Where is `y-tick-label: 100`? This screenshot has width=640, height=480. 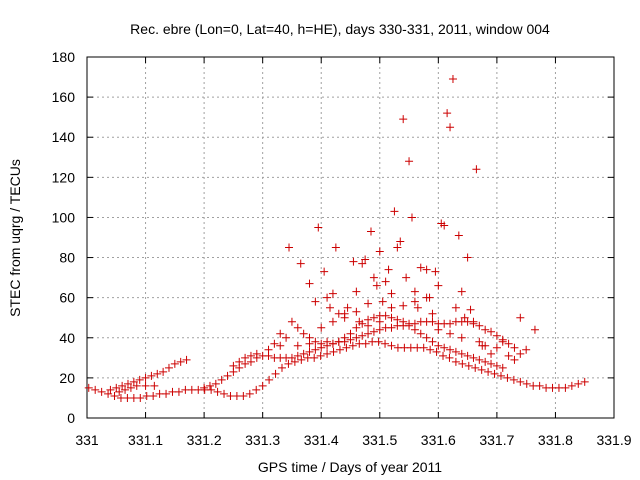 y-tick-label: 100 is located at coordinates (64, 217).